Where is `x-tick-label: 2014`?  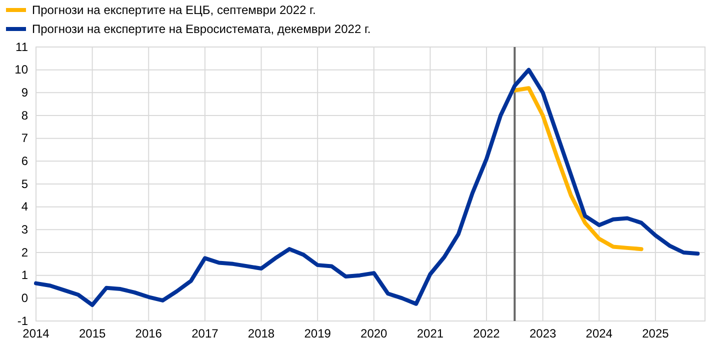 x-tick-label: 2014 is located at coordinates (36, 333).